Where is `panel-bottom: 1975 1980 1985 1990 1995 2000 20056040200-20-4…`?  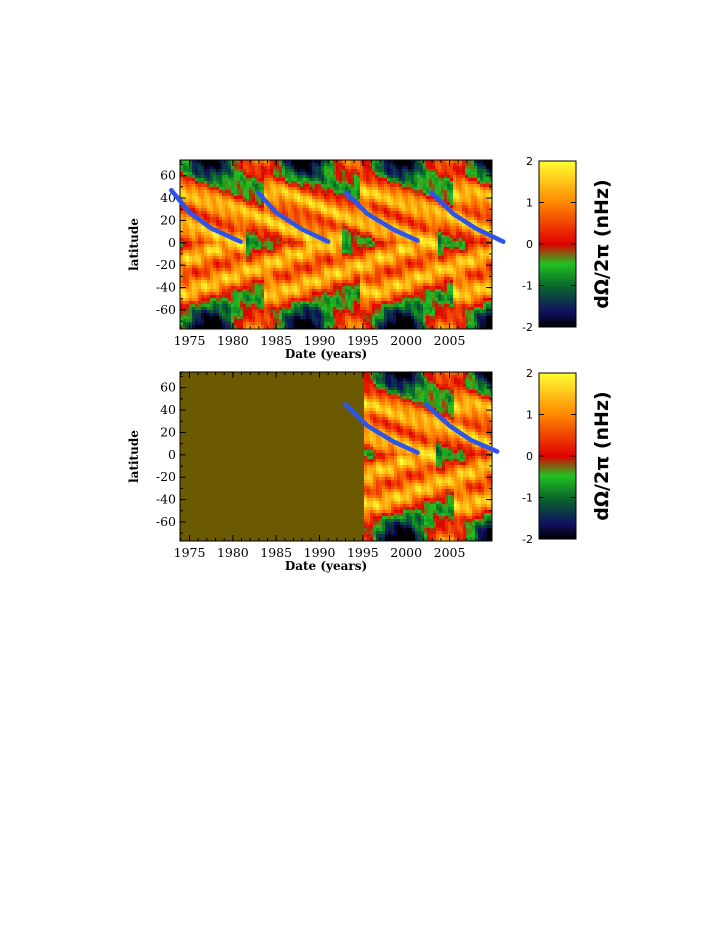 panel-bottom: 1975 1980 1985 1990 1995 2000 20056040200-20-4… is located at coordinates (370, 470).